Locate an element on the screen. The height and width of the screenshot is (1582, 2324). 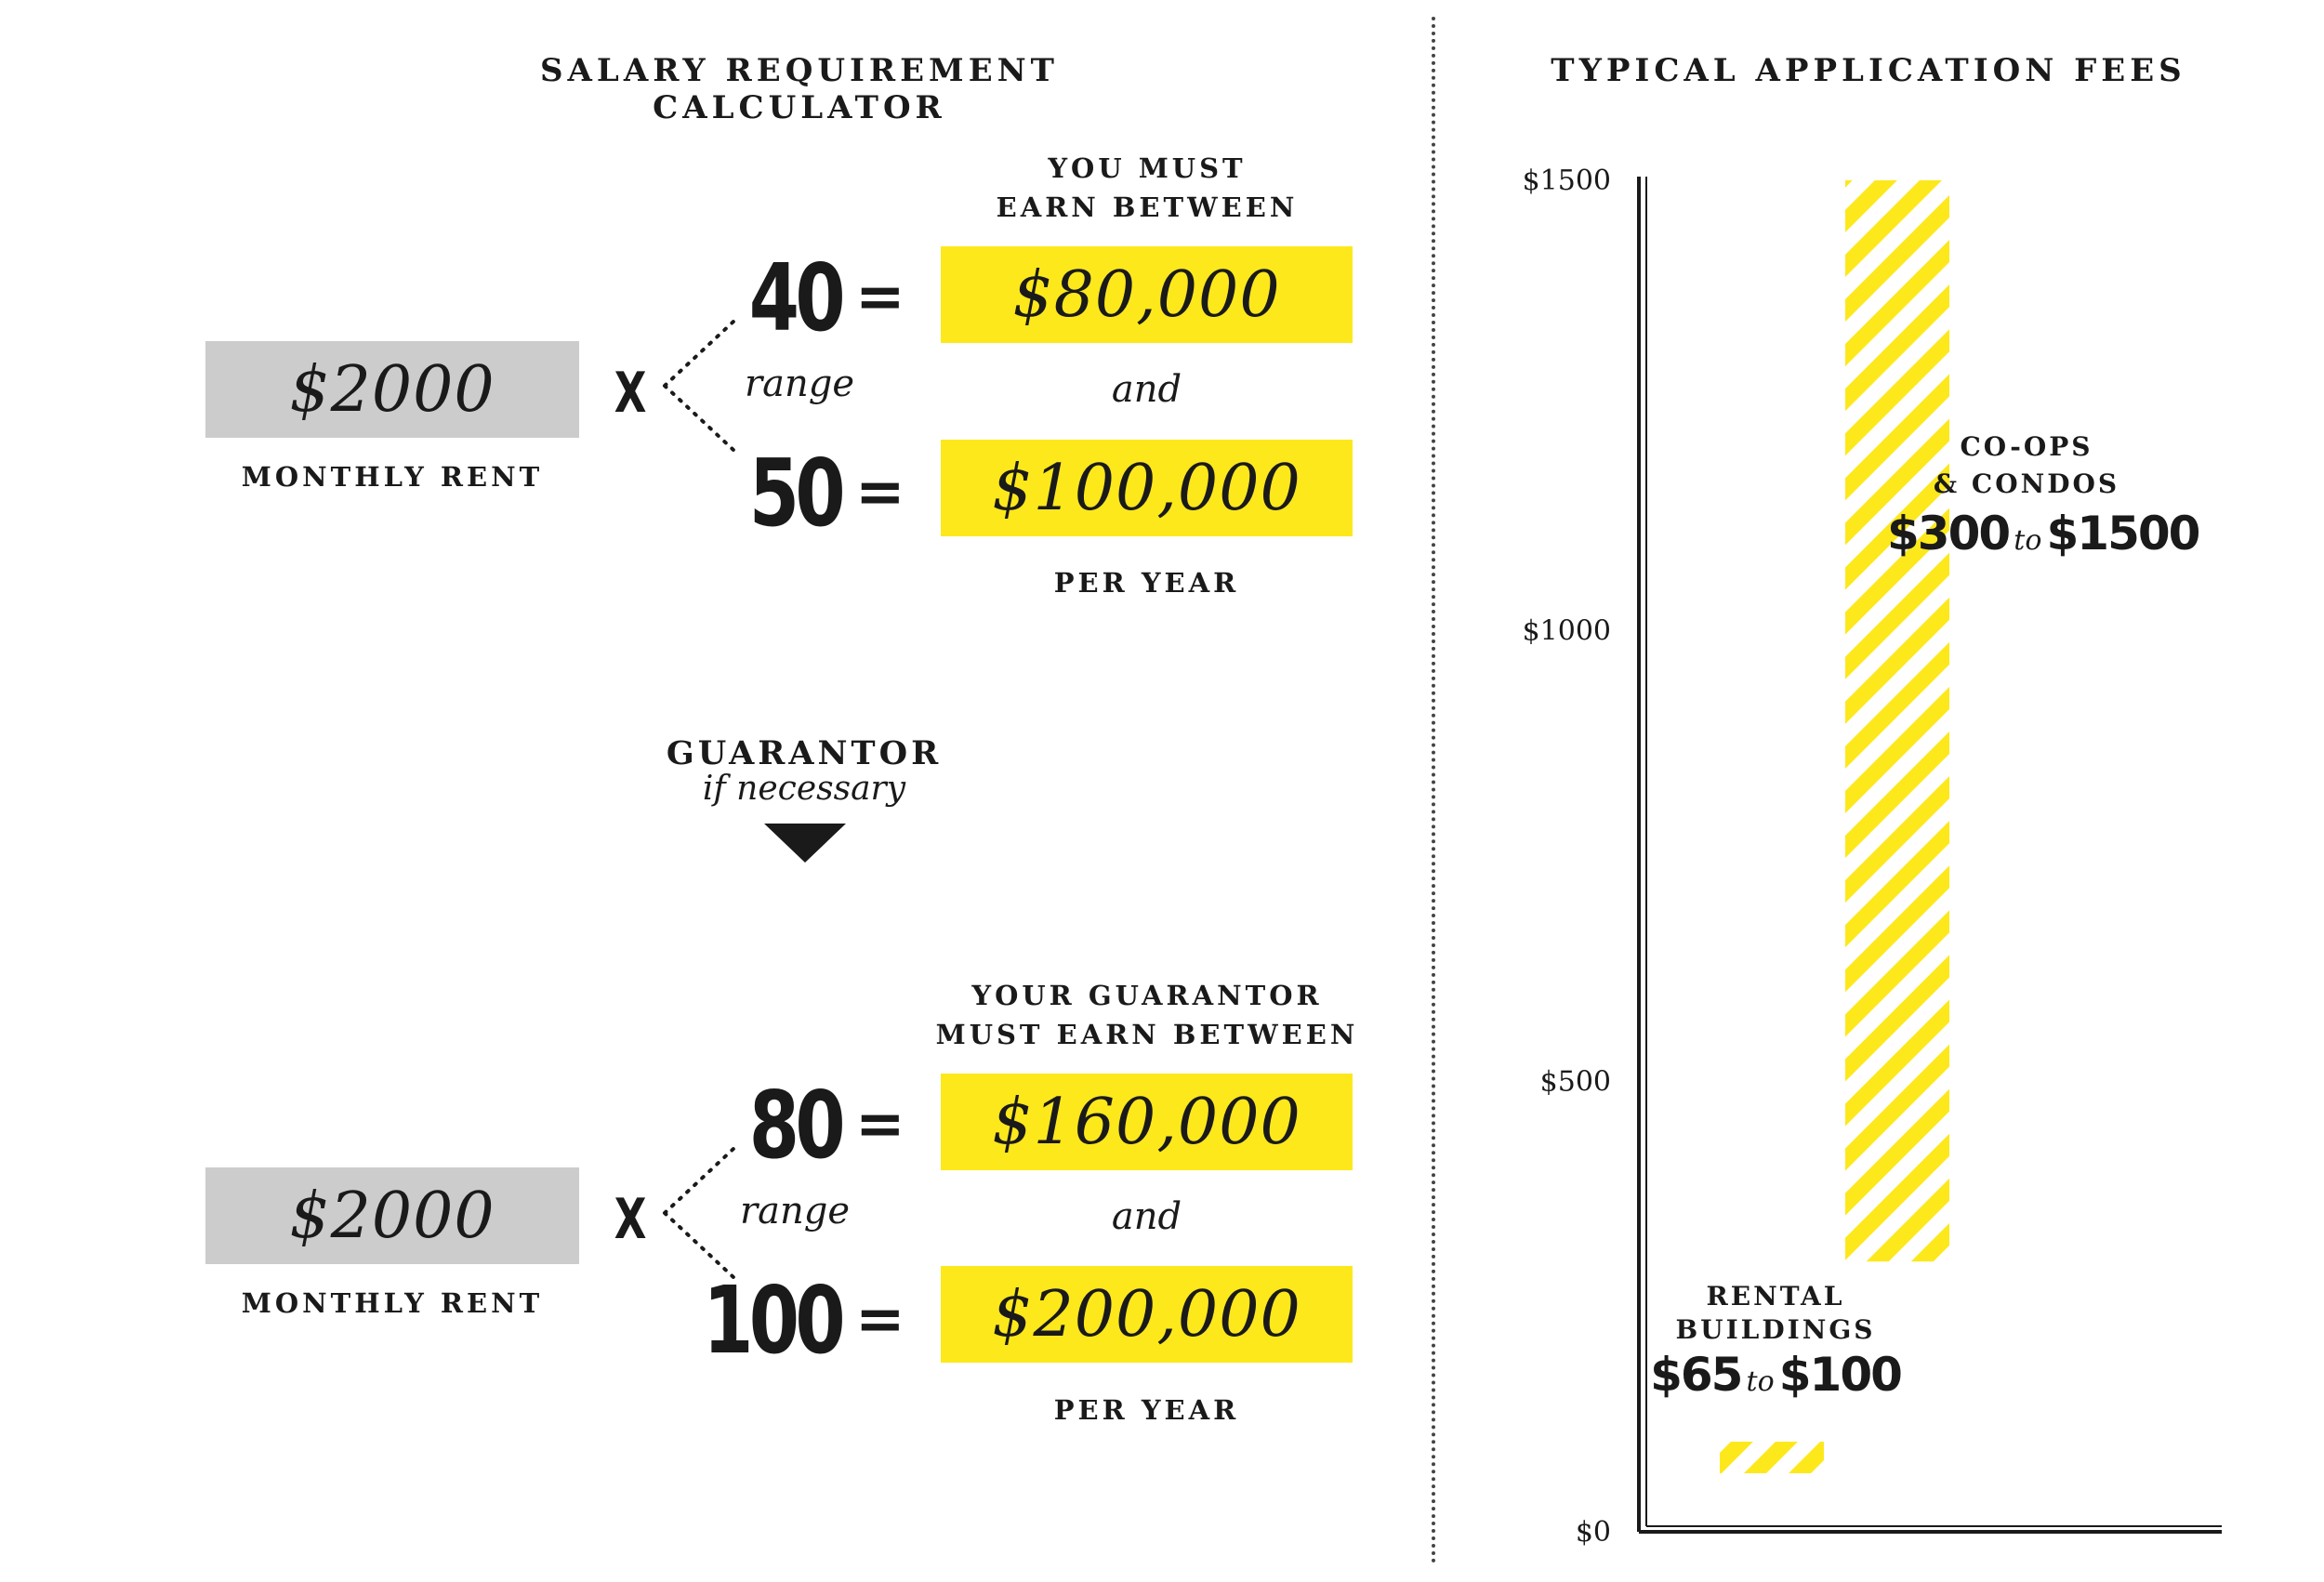
multiply-sign: X is located at coordinates (630, 393).